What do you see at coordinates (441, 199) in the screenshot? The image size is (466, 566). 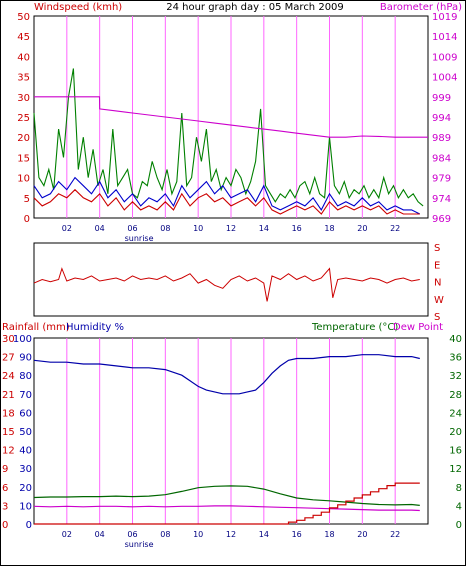 I see `y-tick-label-right: 974` at bounding box center [441, 199].